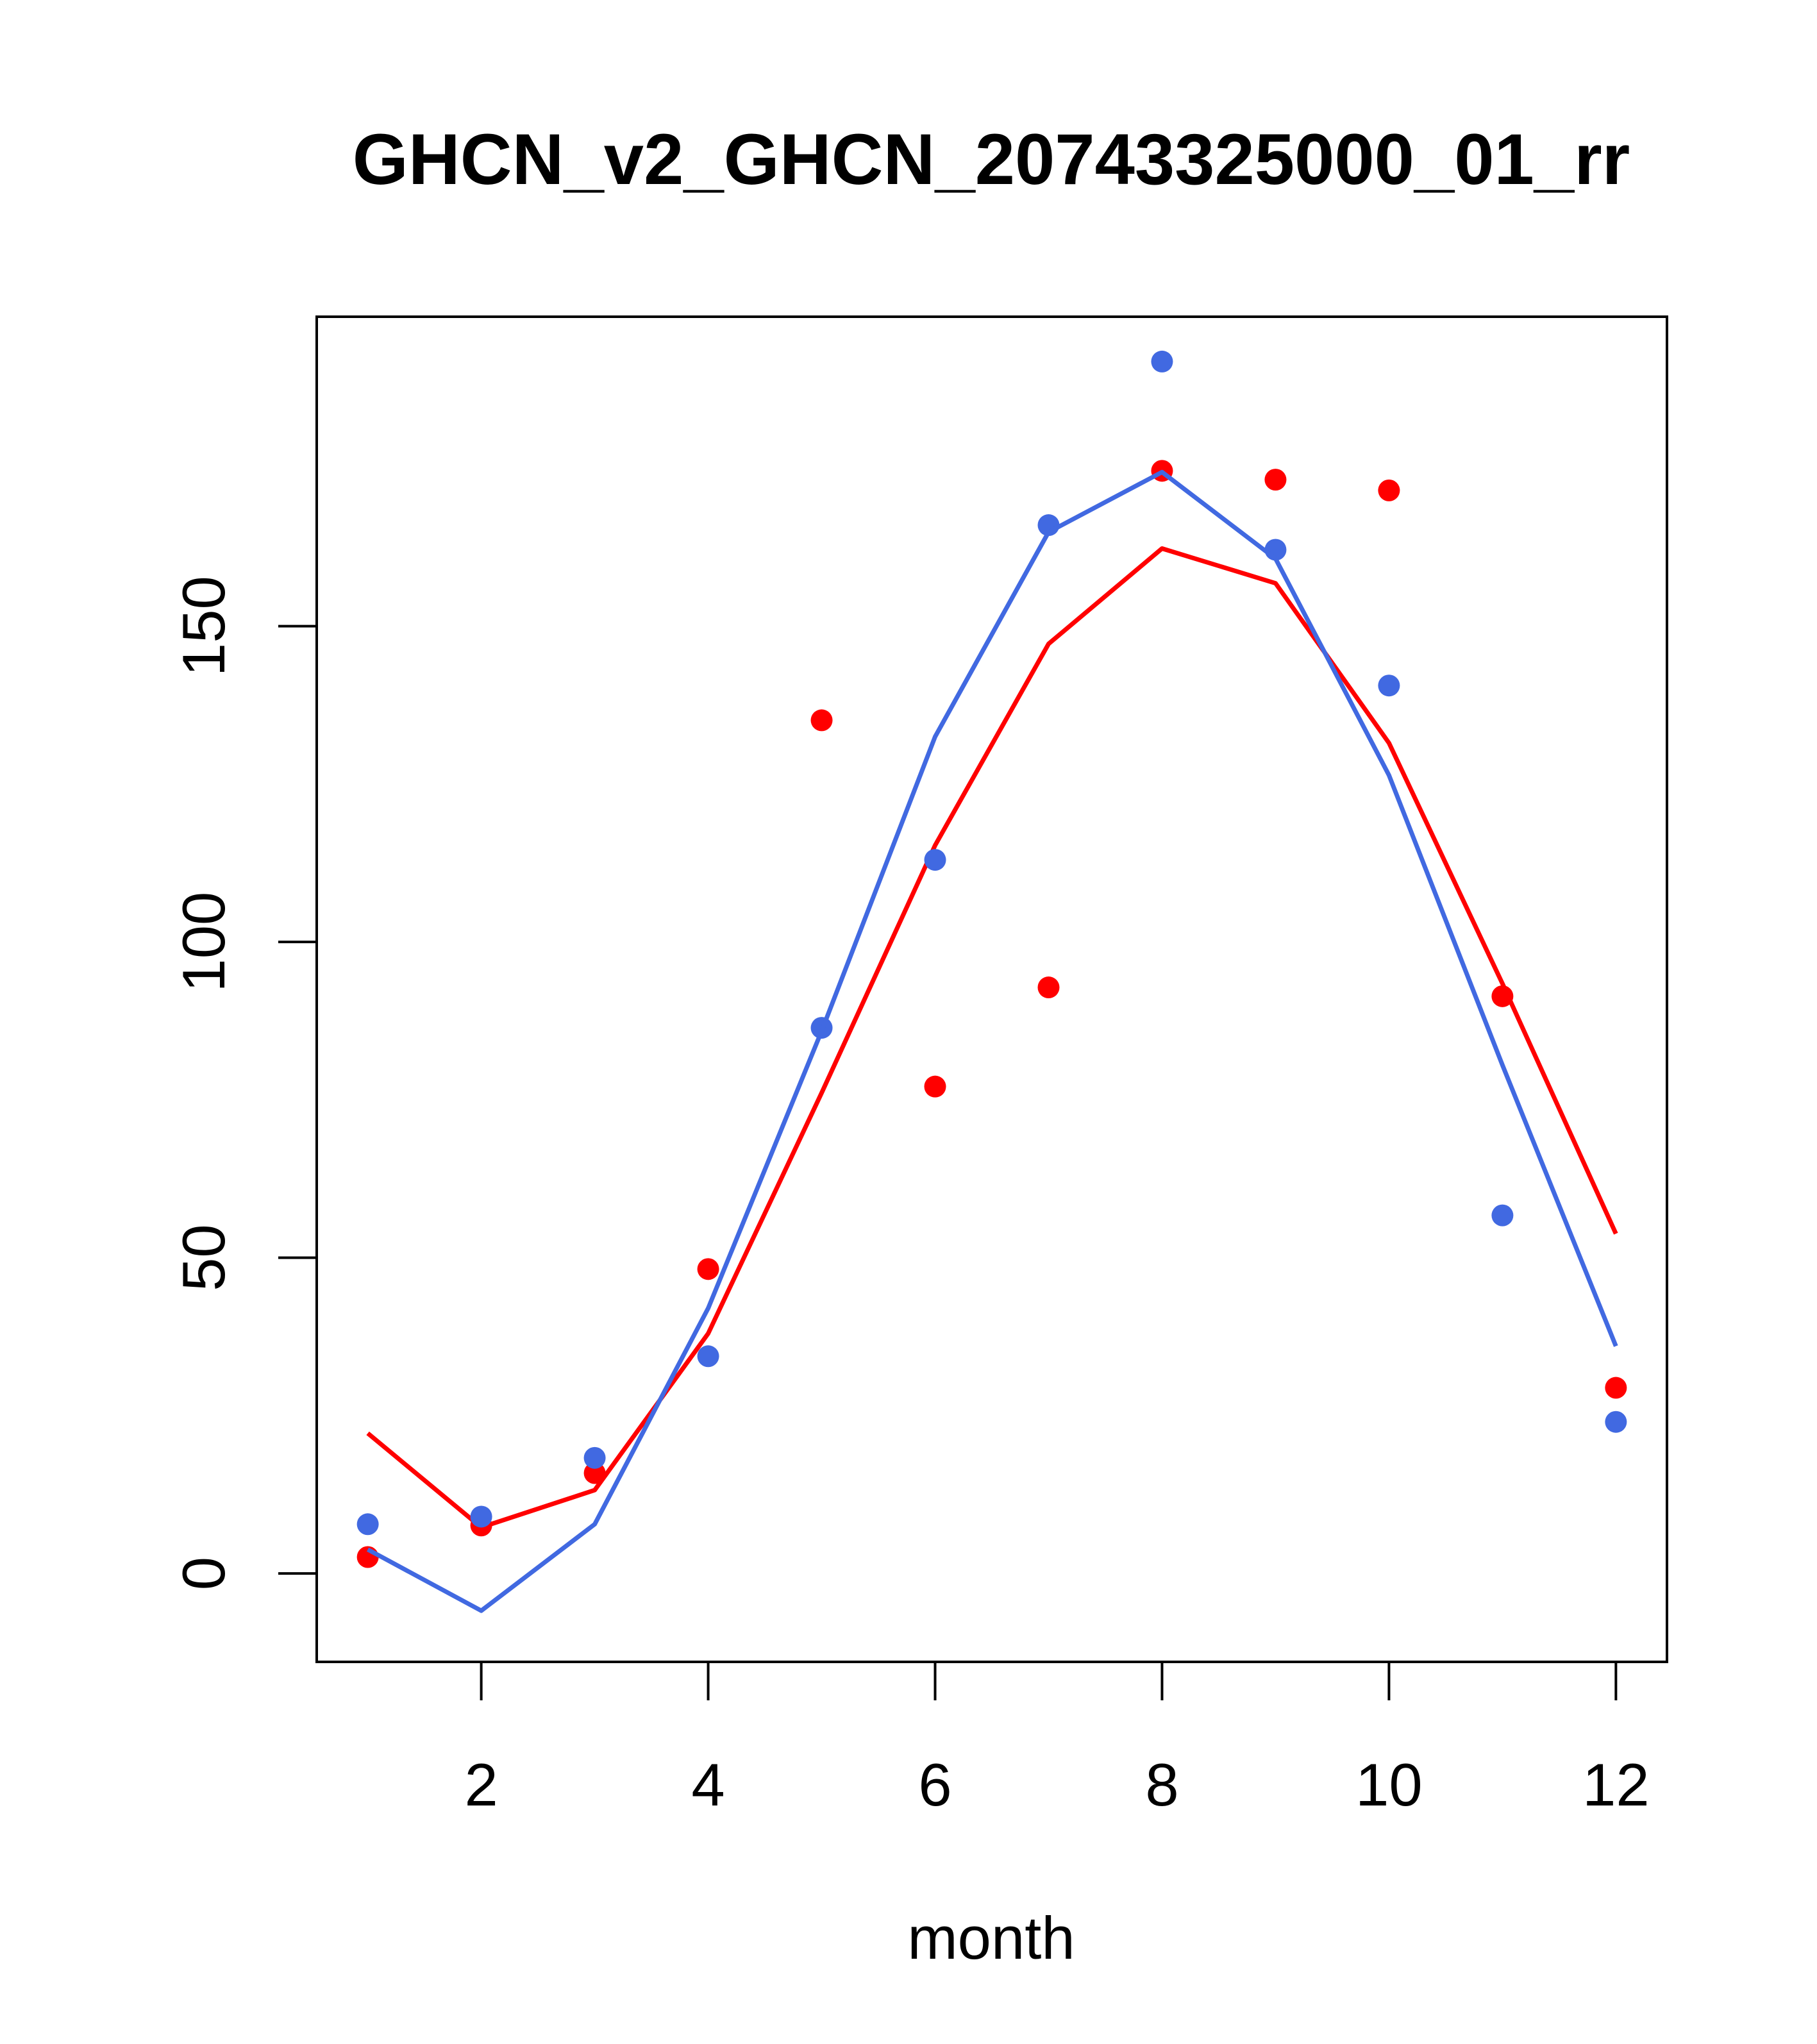 This screenshot has height=2044, width=1817. What do you see at coordinates (991, 159) in the screenshot?
I see `chart-title: GHCN_v2_GHCN_20743325000_01_rr` at bounding box center [991, 159].